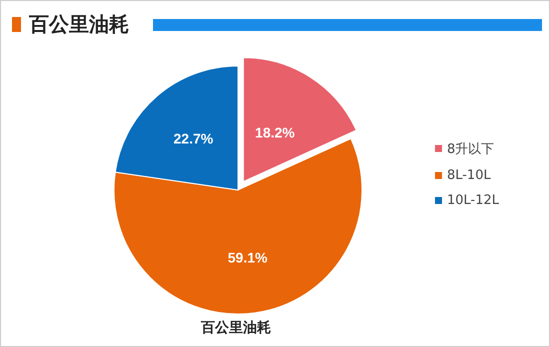  I want to click on legend-label: 10L-12L, so click(472, 200).